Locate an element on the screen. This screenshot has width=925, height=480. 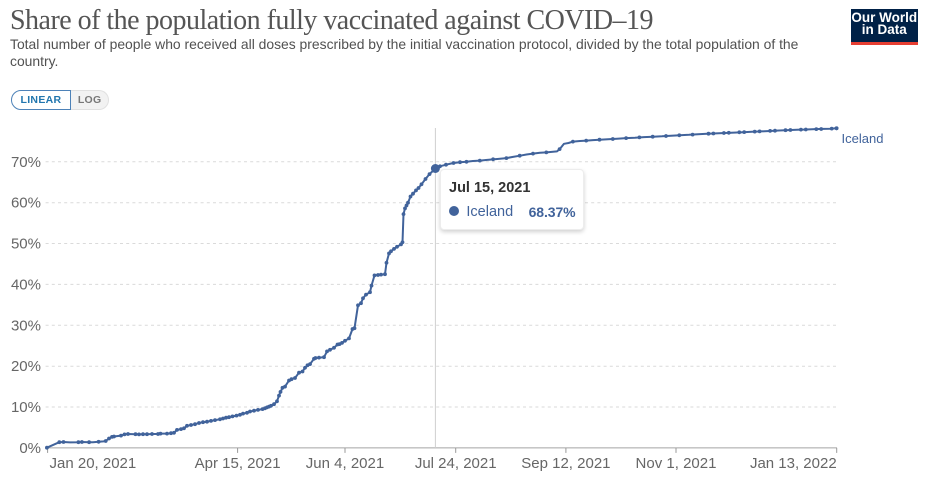
svg-text: 60% is located at coordinates (26, 203).